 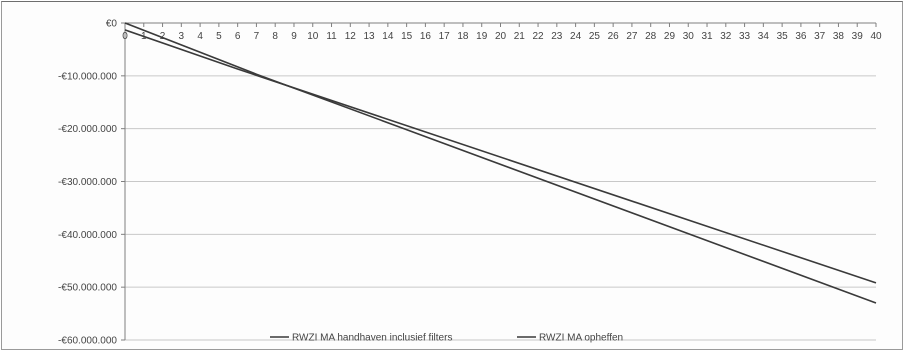 I want to click on x-tick-label: 38, so click(x=839, y=36).